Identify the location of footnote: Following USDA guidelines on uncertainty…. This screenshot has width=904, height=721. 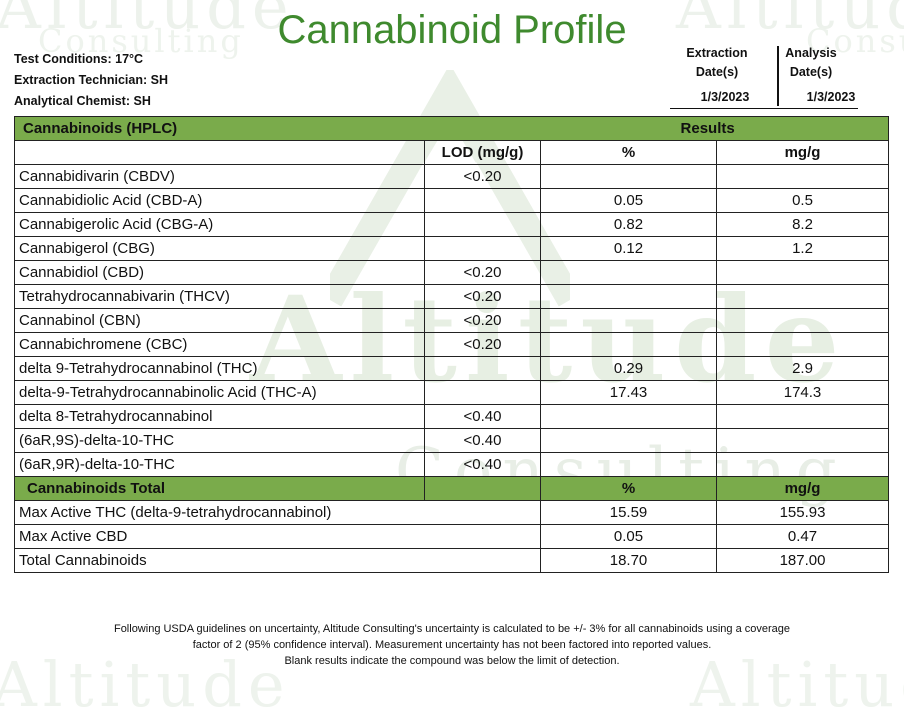
(452, 645).